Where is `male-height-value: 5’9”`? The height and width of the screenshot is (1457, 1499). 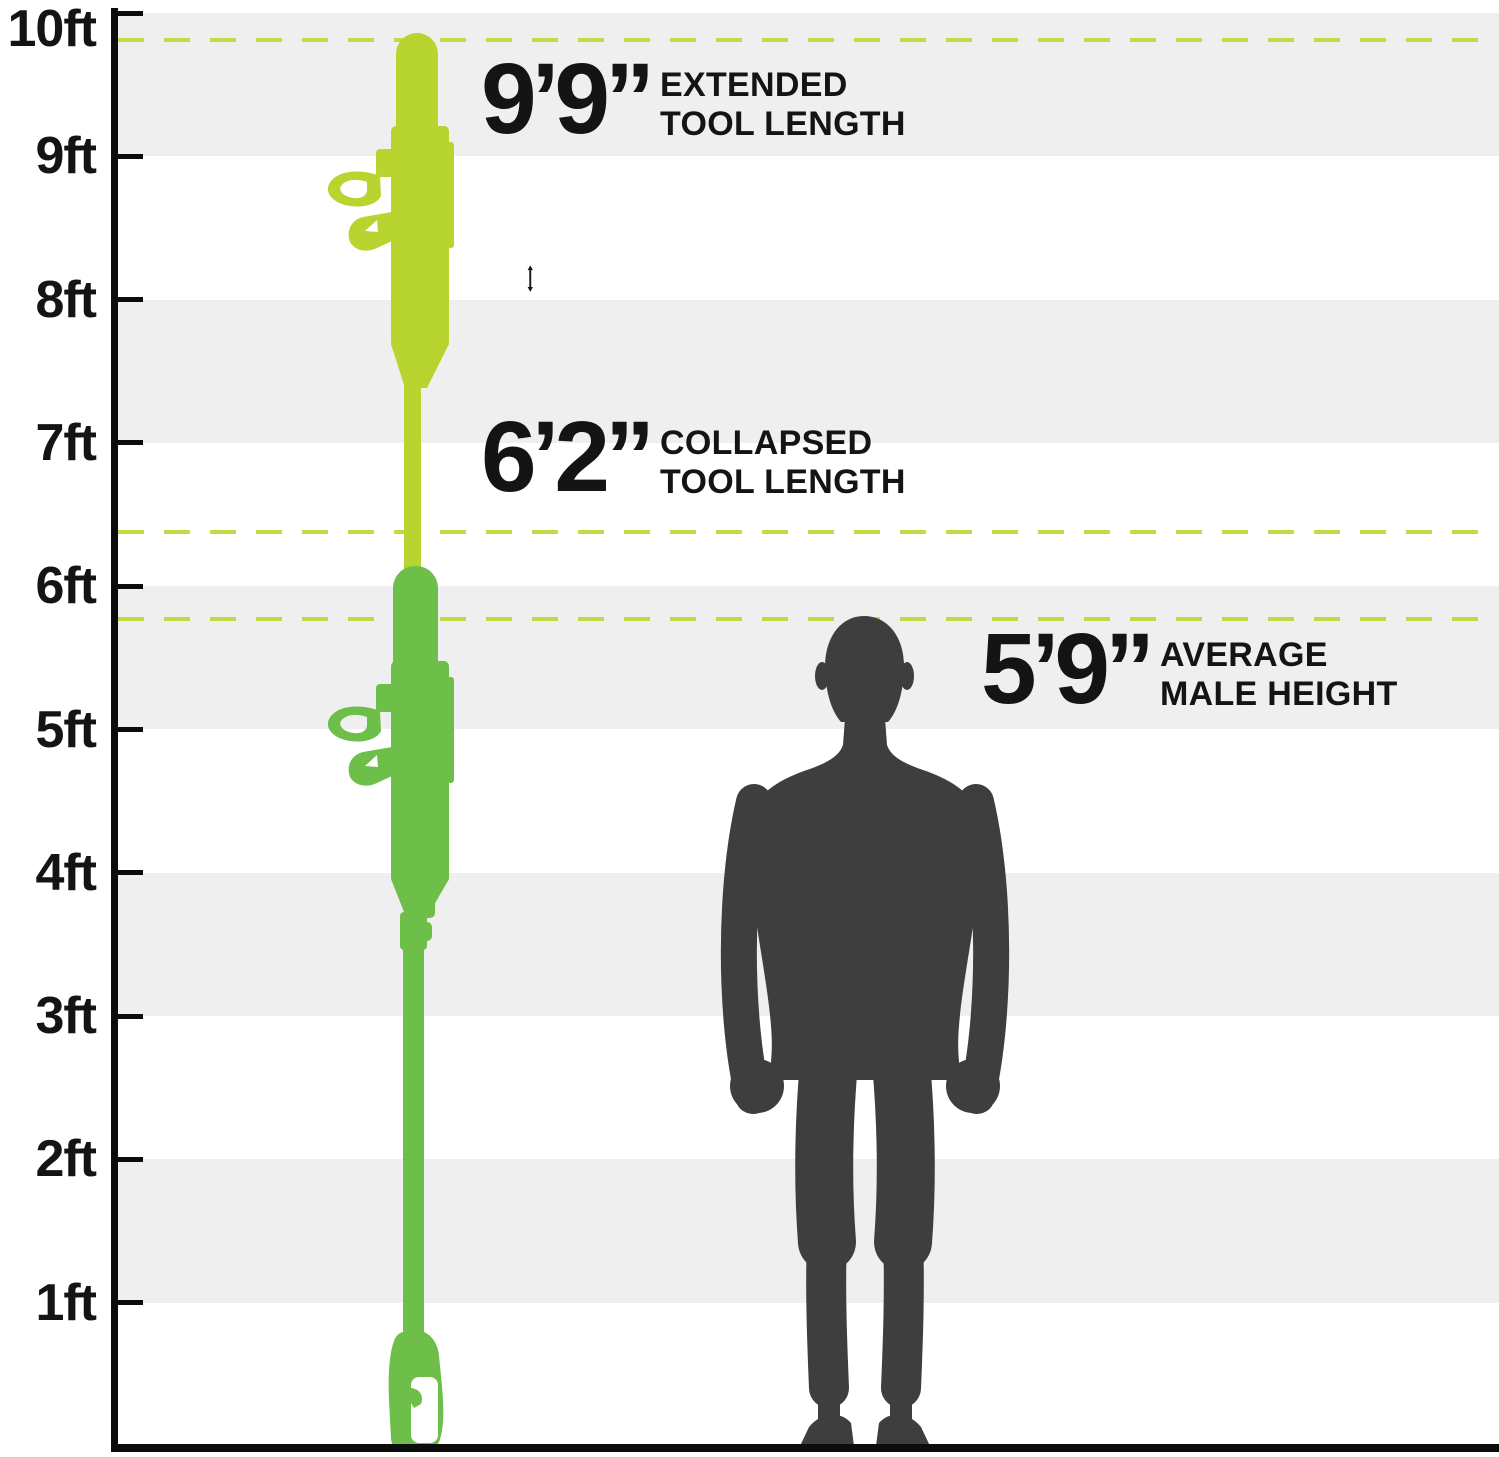
male-height-value: 5’9” is located at coordinates (1068, 669).